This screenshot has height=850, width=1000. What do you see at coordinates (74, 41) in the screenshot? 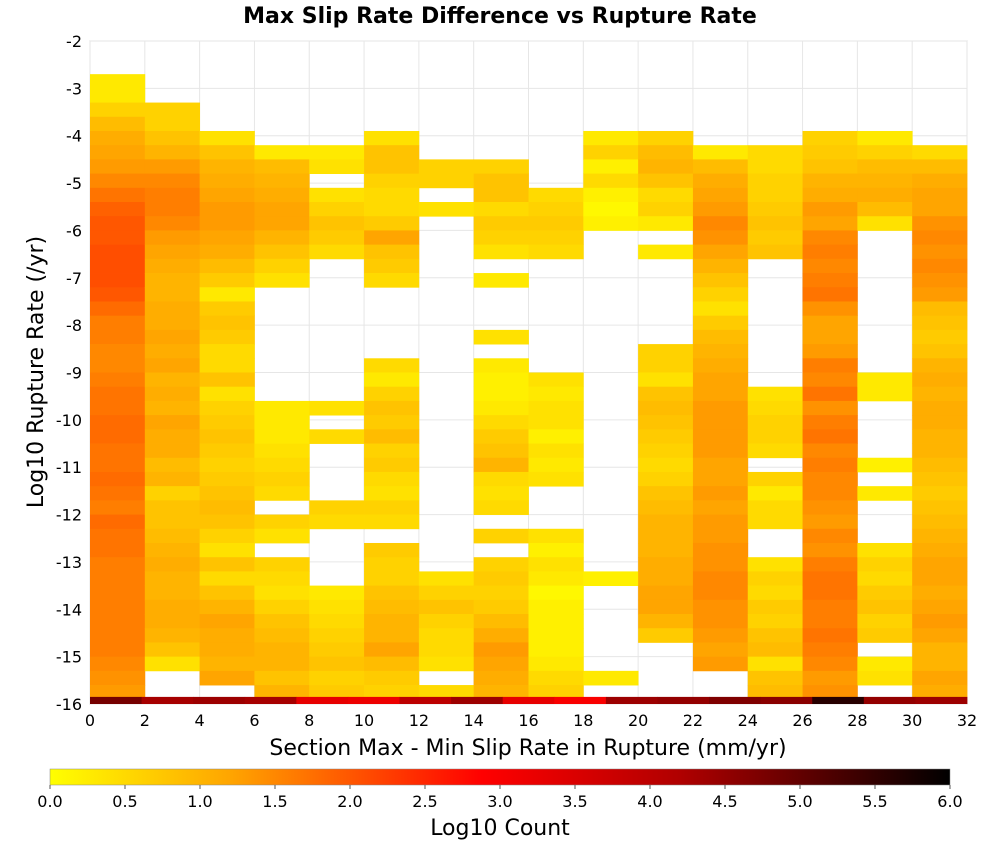
I see `y-tick-label: -2` at bounding box center [74, 41].